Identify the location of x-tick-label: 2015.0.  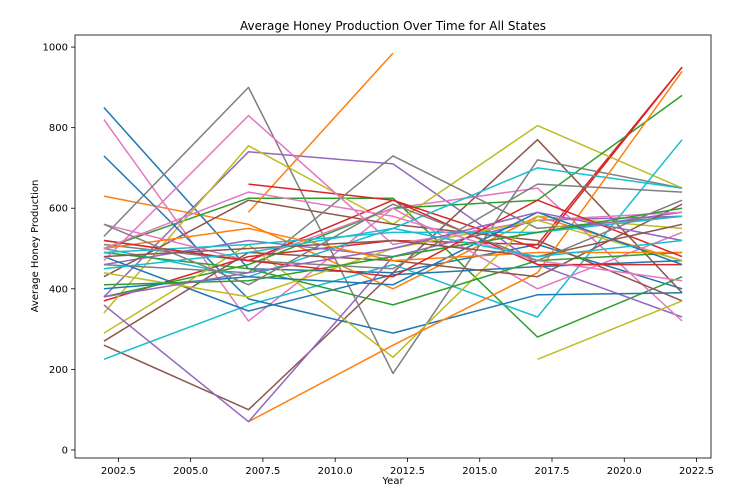
(479, 471).